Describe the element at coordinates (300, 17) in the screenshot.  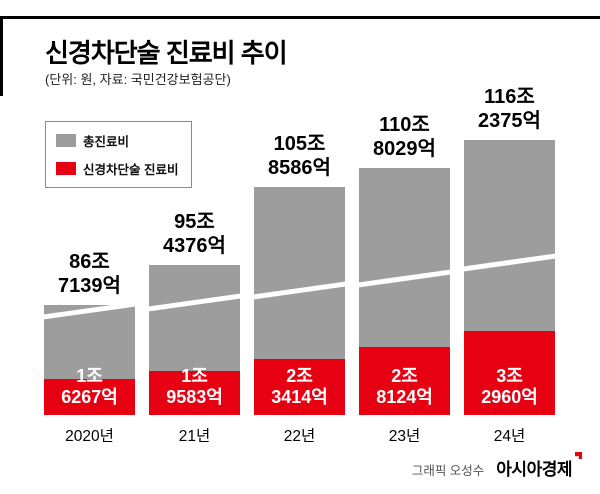
I see `top-rule` at that location.